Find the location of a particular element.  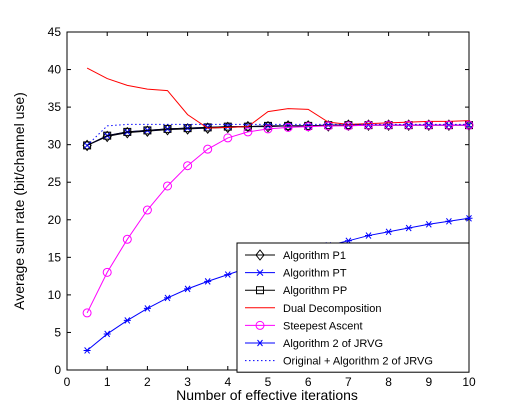

x-tick-label: 6 is located at coordinates (308, 382).